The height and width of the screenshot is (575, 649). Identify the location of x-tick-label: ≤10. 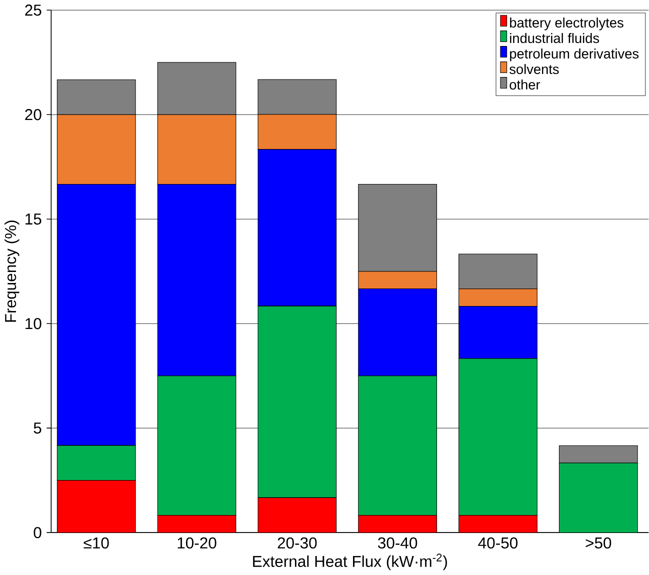
(96, 543).